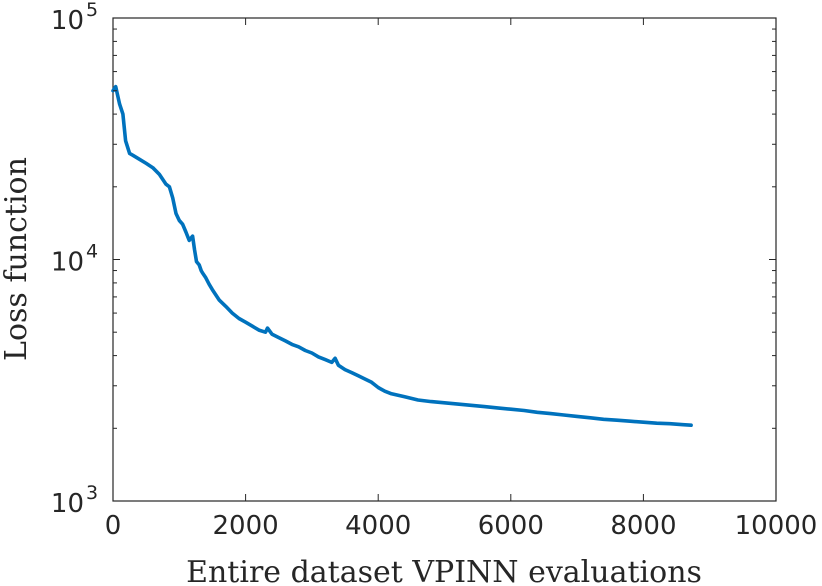 The height and width of the screenshot is (586, 822). I want to click on y-tick-exponent: 3, so click(92, 493).